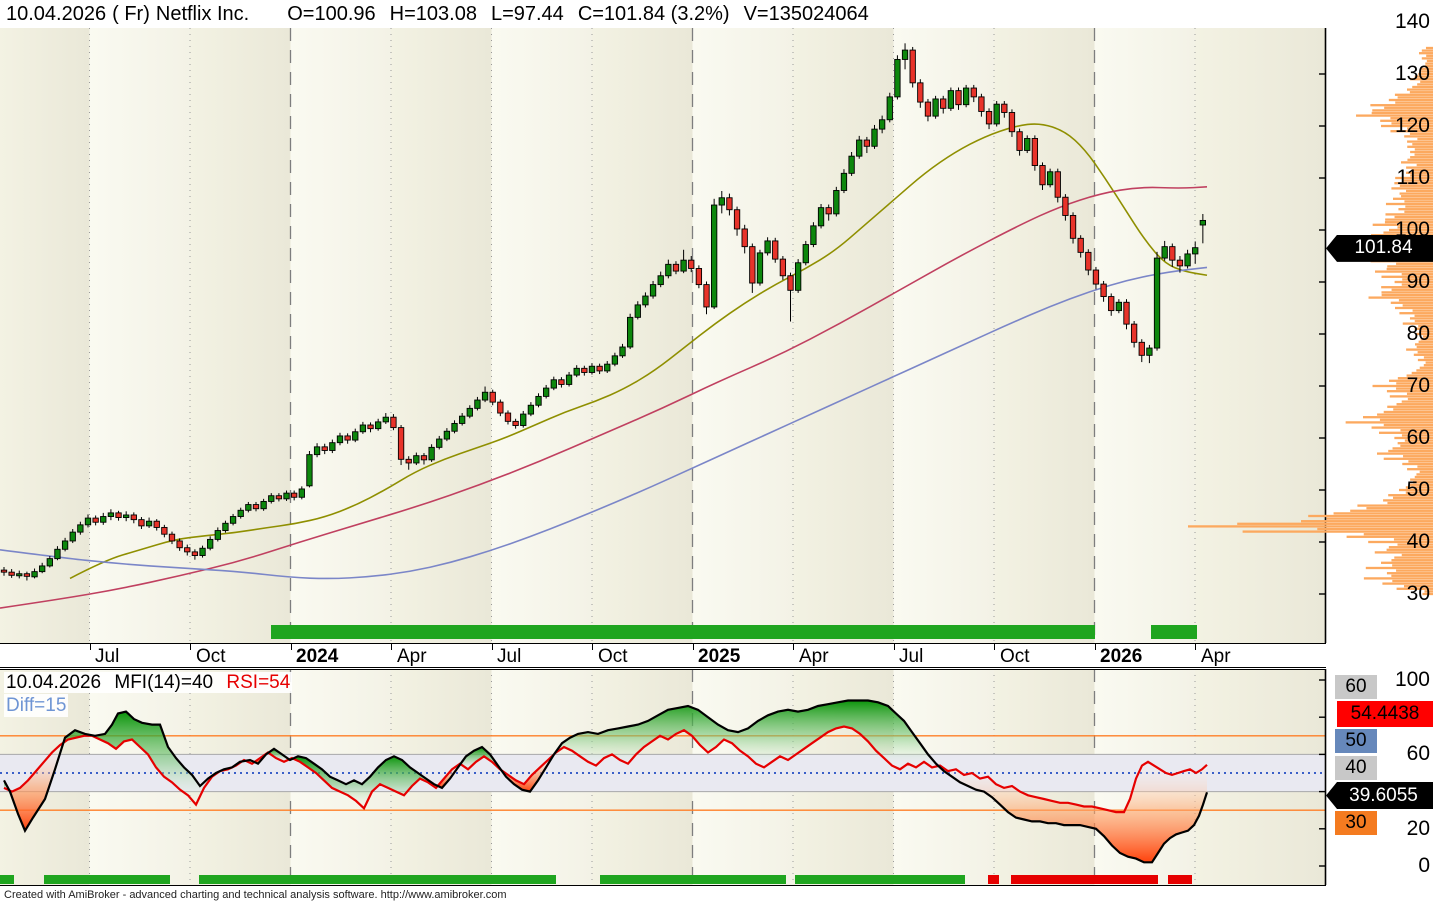  I want to click on title-low: L=97.44, so click(527, 13).